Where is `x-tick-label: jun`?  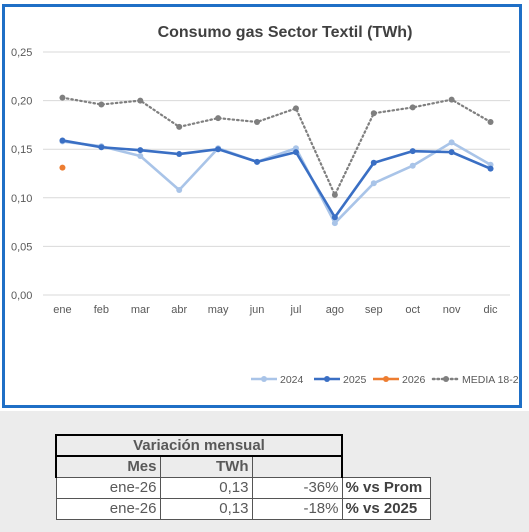 x-tick-label: jun is located at coordinates (257, 310).